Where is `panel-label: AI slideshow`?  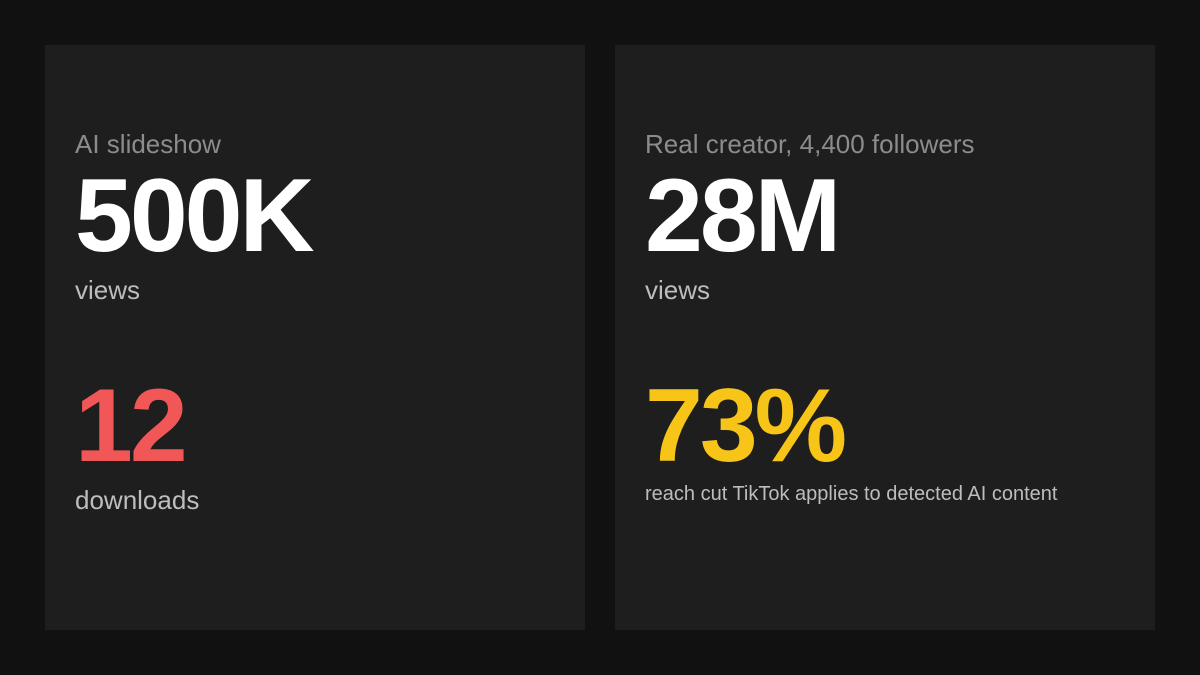
panel-label: AI slideshow is located at coordinates (148, 144).